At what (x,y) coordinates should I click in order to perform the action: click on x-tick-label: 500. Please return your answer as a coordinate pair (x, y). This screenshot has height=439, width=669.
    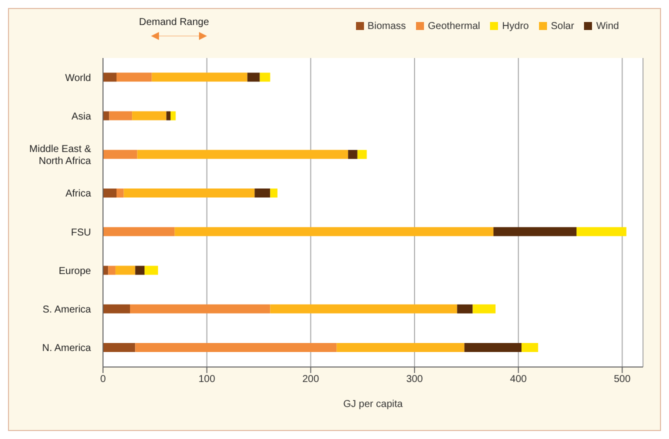
    Looking at the image, I should click on (623, 380).